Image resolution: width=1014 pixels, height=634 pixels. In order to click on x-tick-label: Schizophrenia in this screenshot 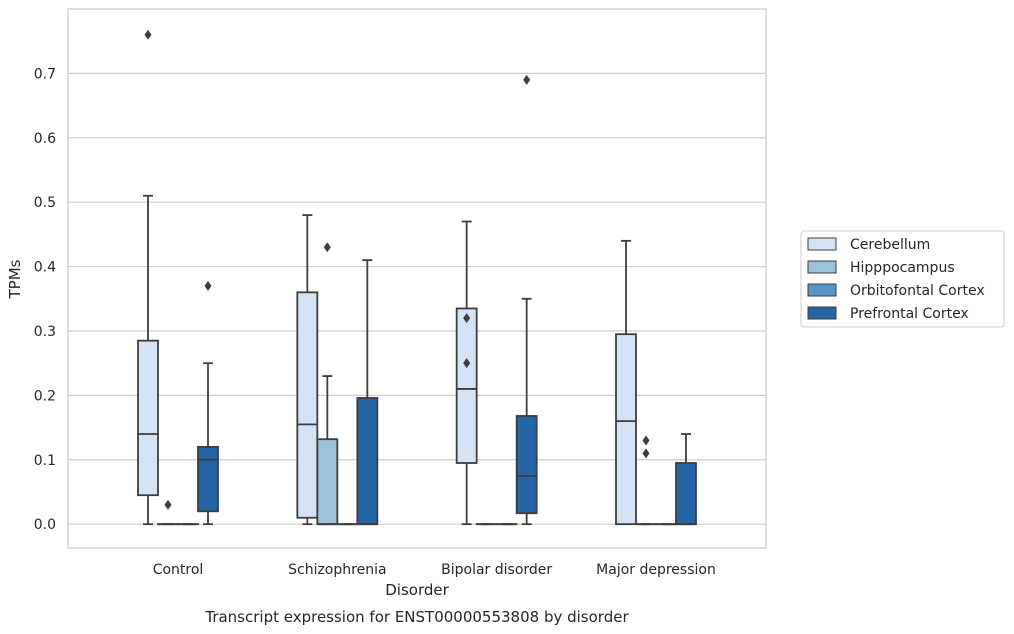, I will do `click(337, 570)`.